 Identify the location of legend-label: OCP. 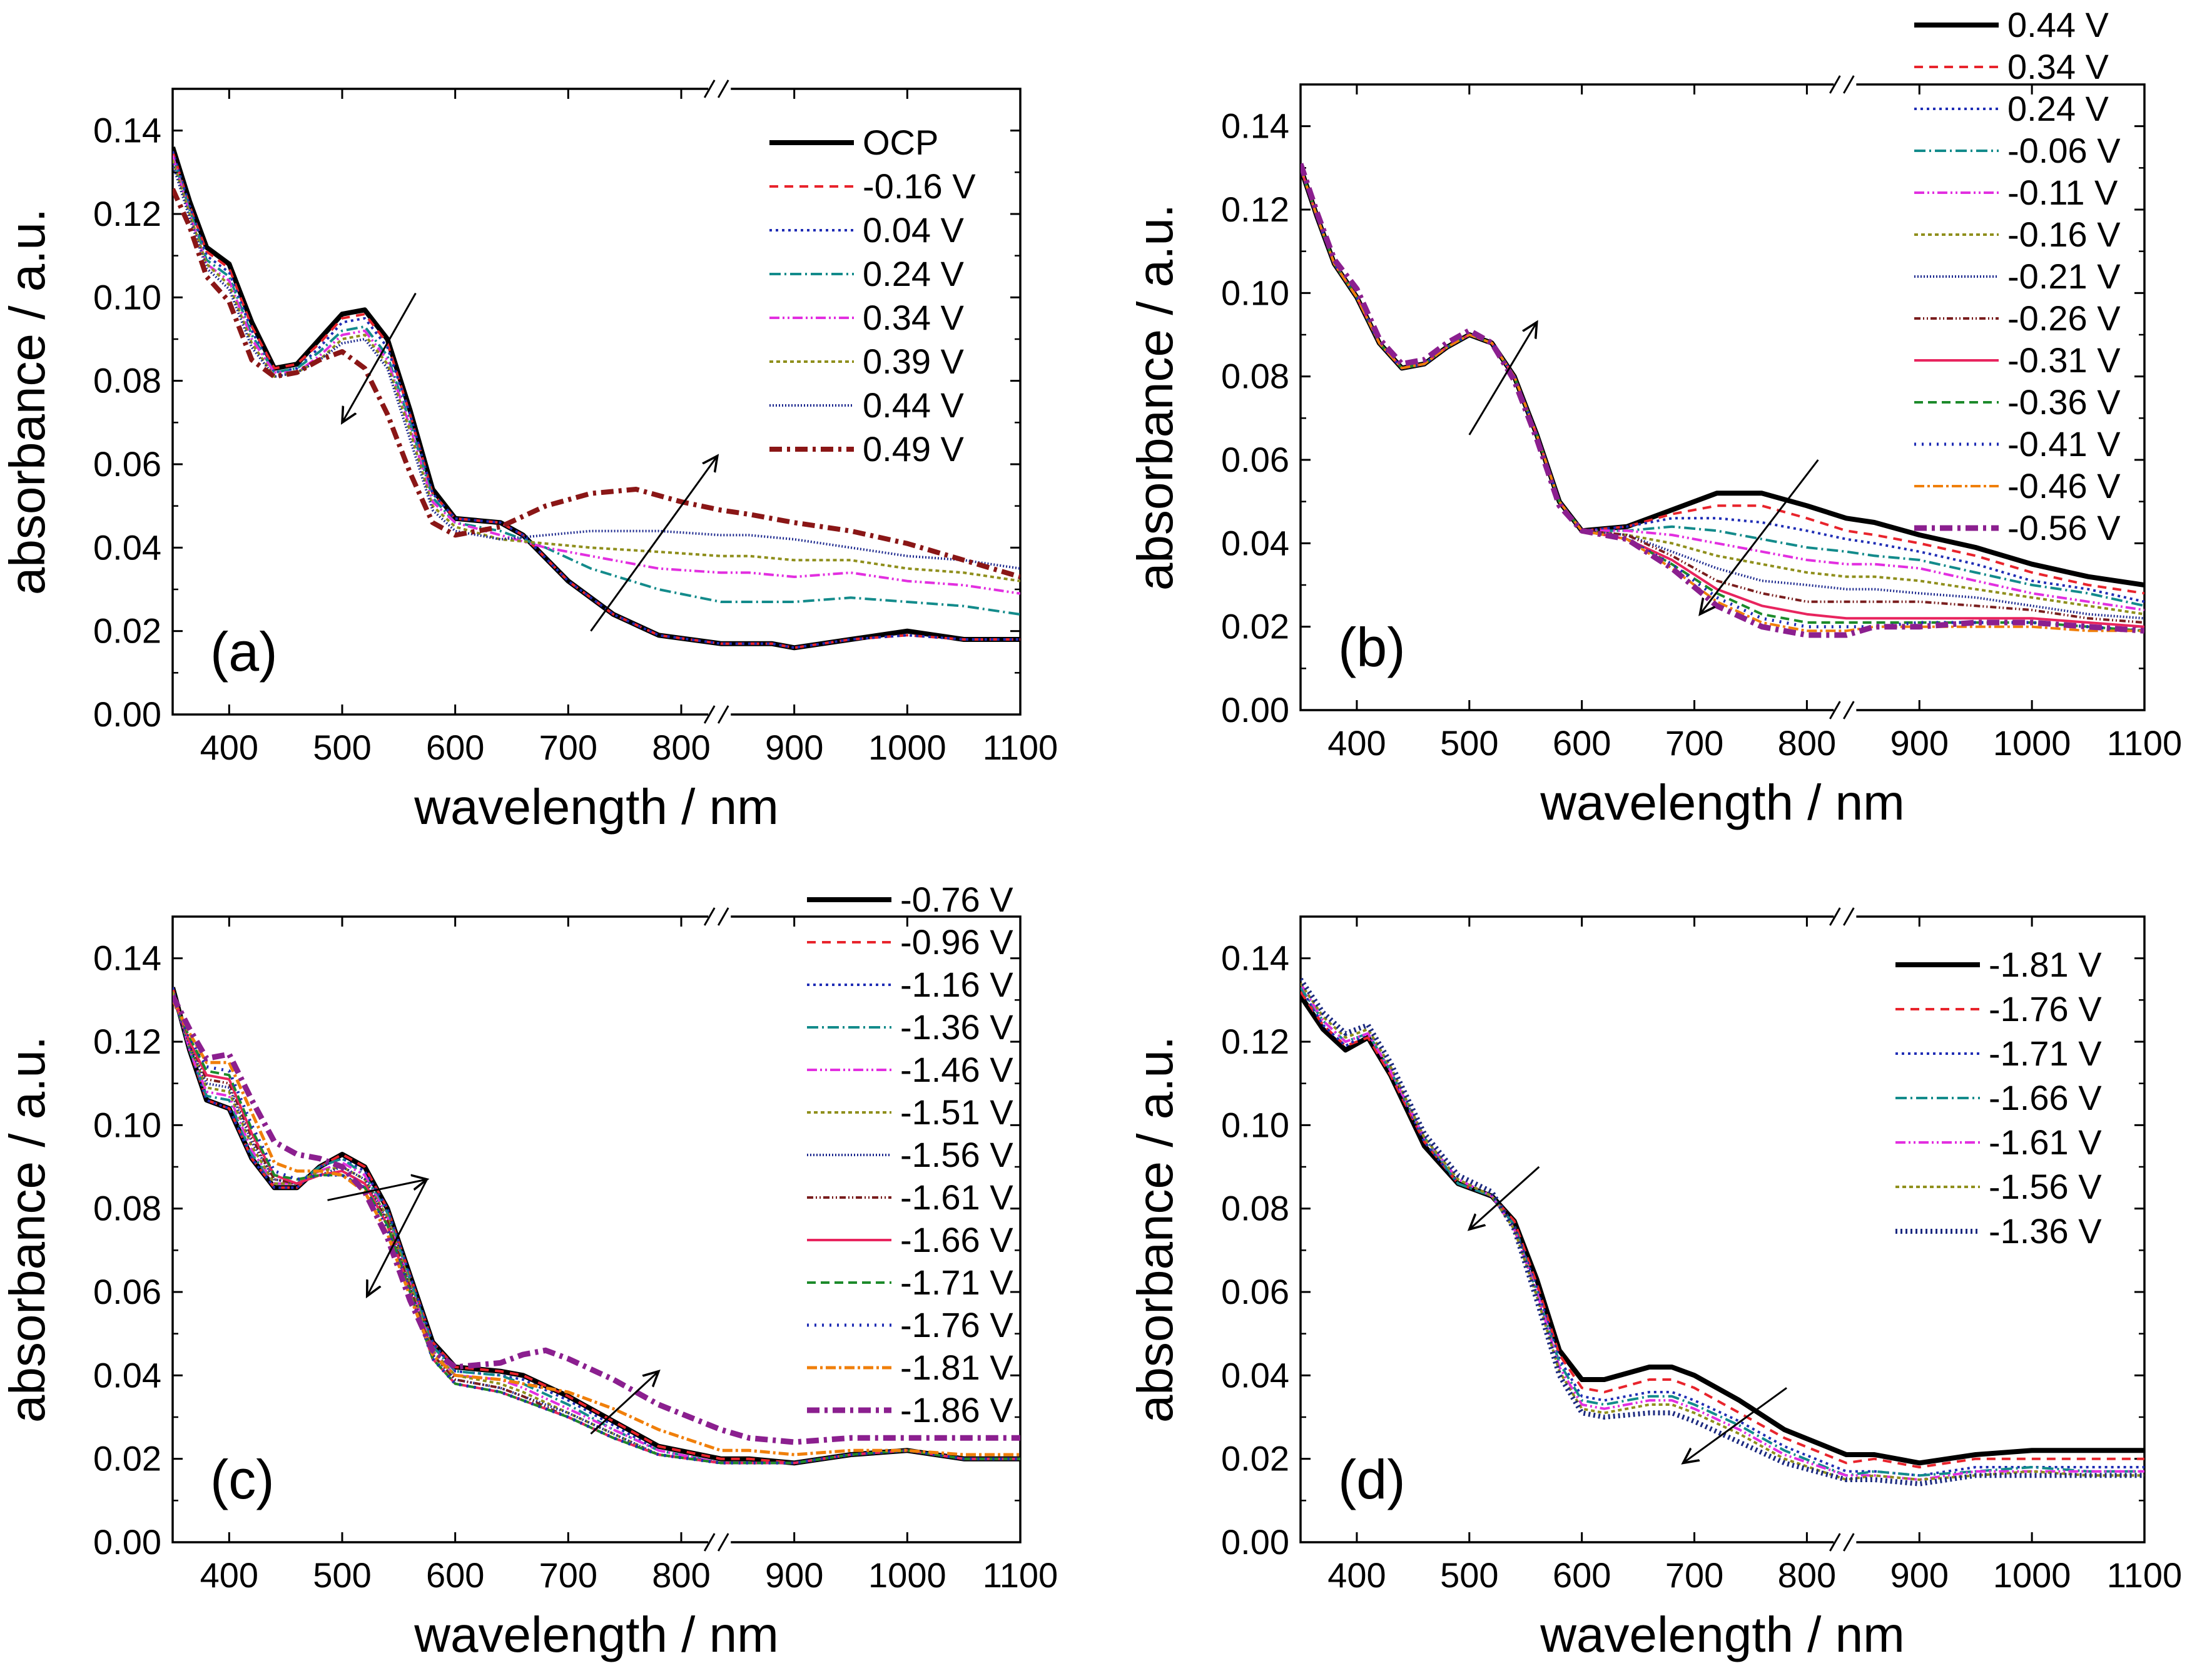
(900, 142).